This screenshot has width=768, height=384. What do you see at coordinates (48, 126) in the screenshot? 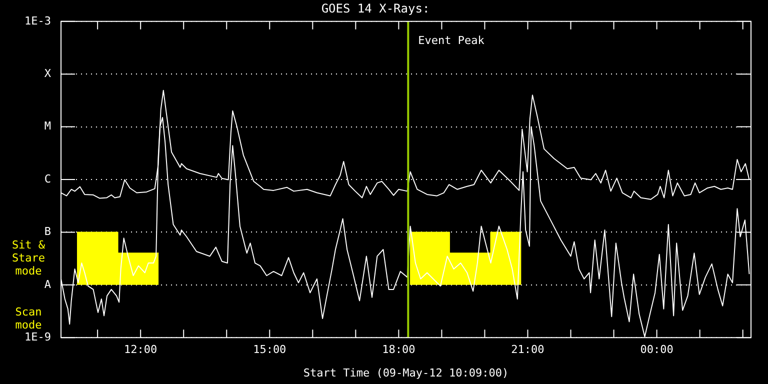
I see `y-tick-label: M` at bounding box center [48, 126].